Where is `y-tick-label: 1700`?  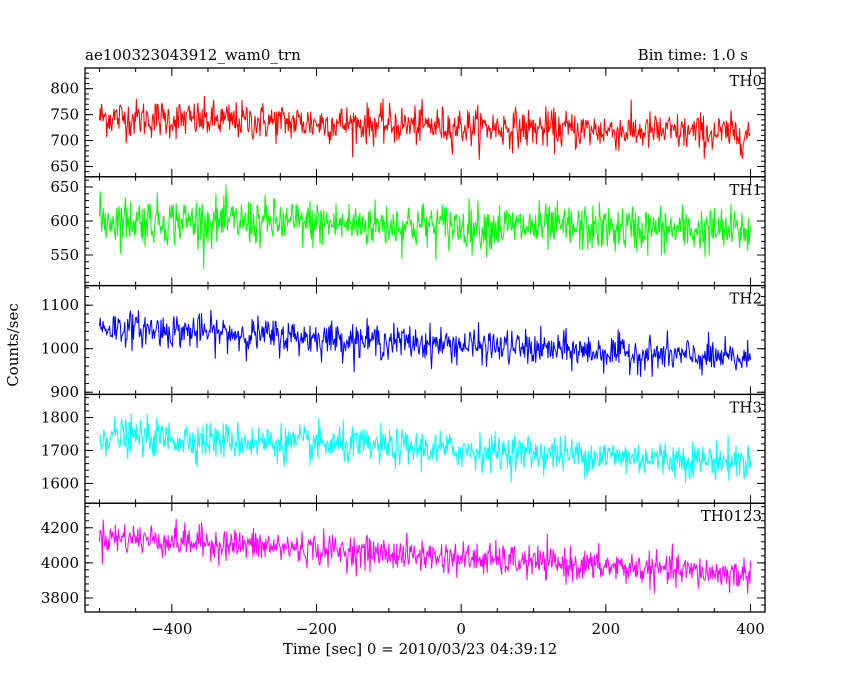
y-tick-label: 1700 is located at coordinates (60, 450).